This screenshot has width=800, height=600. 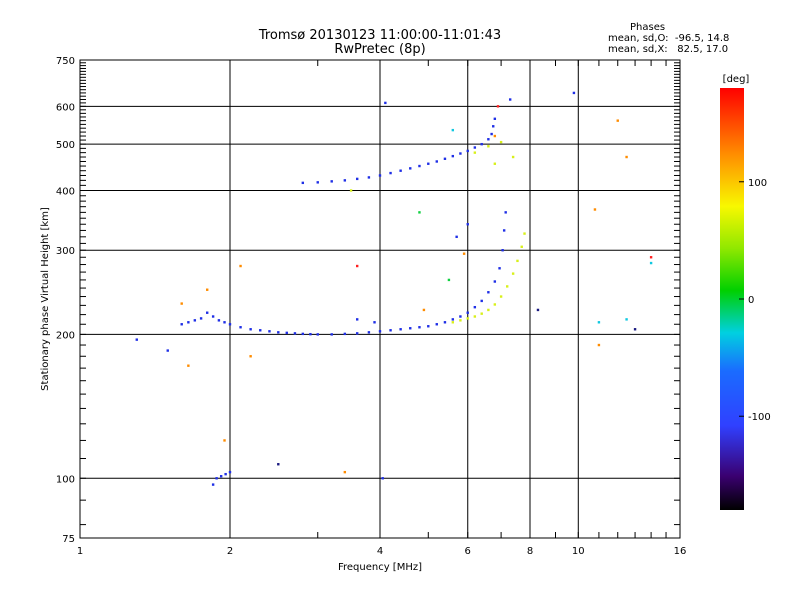 What do you see at coordinates (65, 107) in the screenshot?
I see `y-tick-label: 600` at bounding box center [65, 107].